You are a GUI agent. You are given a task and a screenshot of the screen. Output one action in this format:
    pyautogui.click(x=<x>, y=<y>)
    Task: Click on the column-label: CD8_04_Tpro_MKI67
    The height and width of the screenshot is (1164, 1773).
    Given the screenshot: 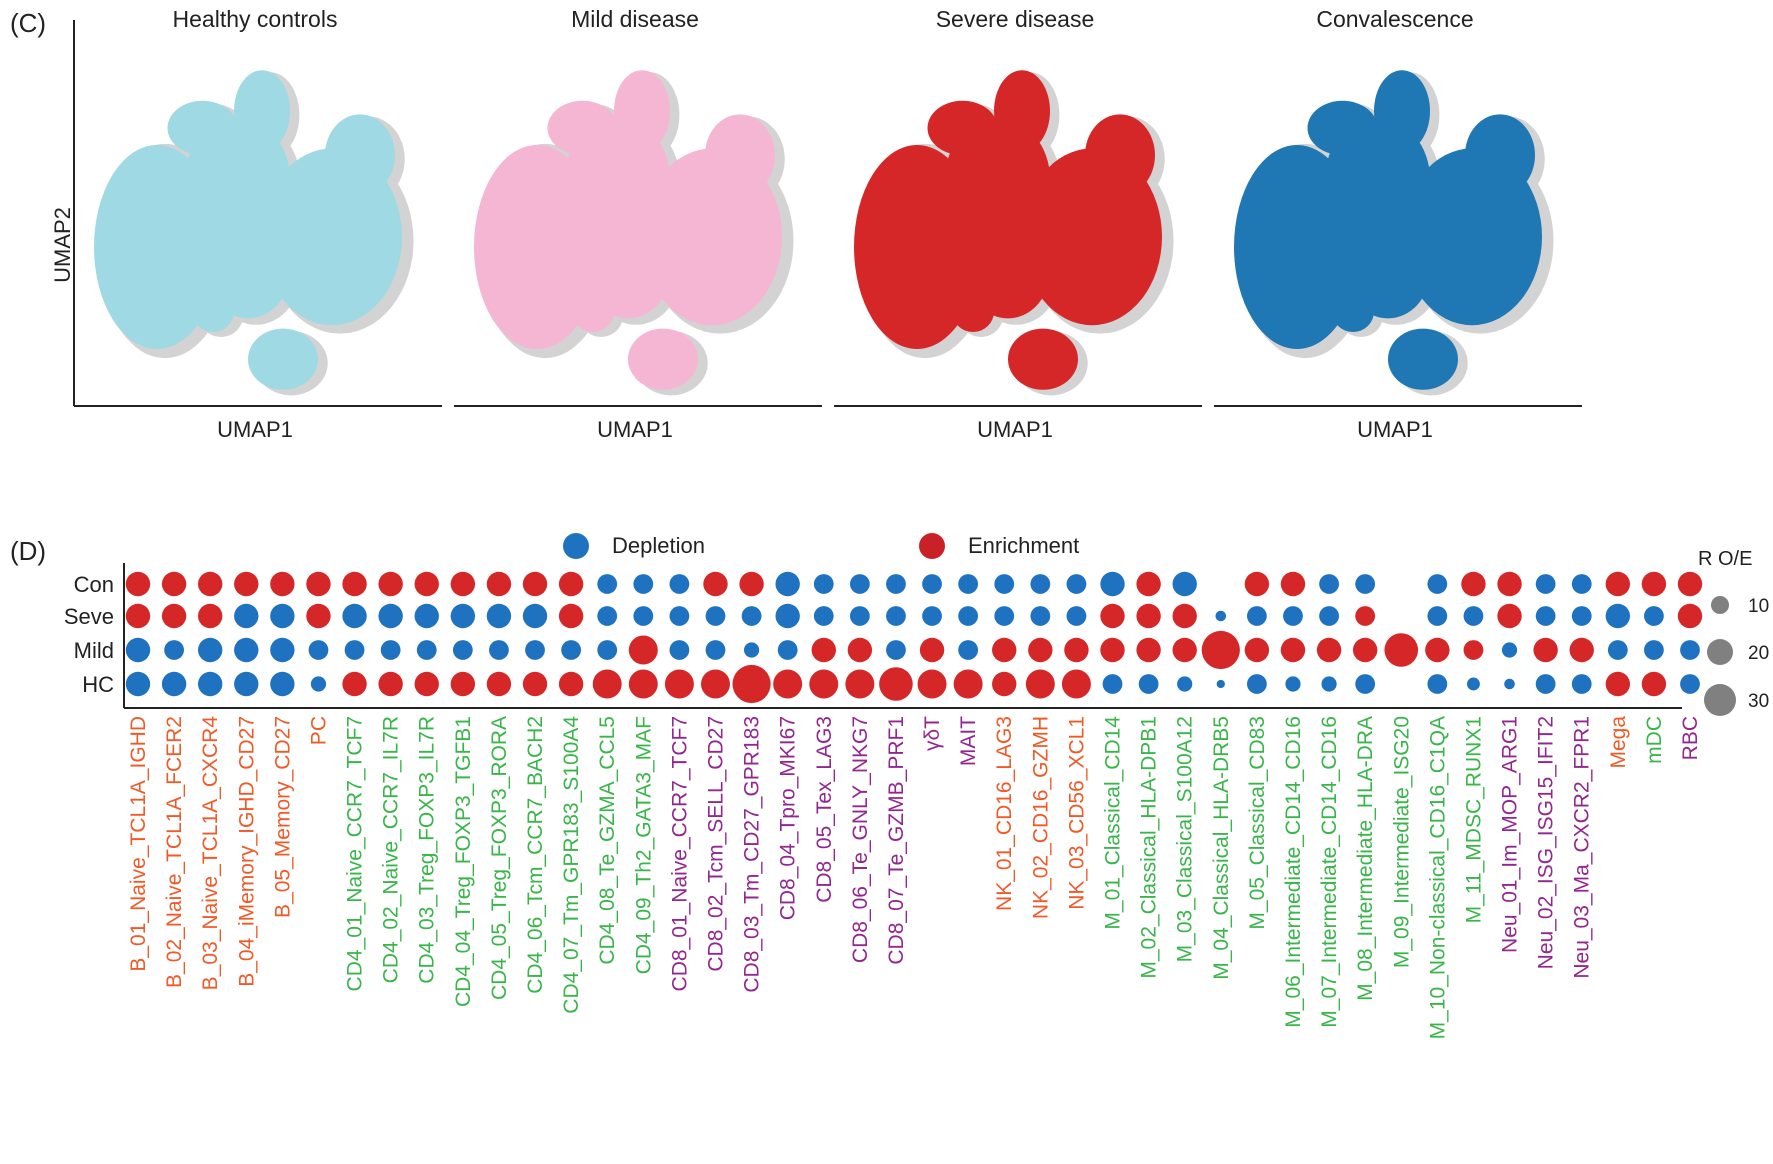 What is the action you would take?
    pyautogui.click(x=788, y=818)
    